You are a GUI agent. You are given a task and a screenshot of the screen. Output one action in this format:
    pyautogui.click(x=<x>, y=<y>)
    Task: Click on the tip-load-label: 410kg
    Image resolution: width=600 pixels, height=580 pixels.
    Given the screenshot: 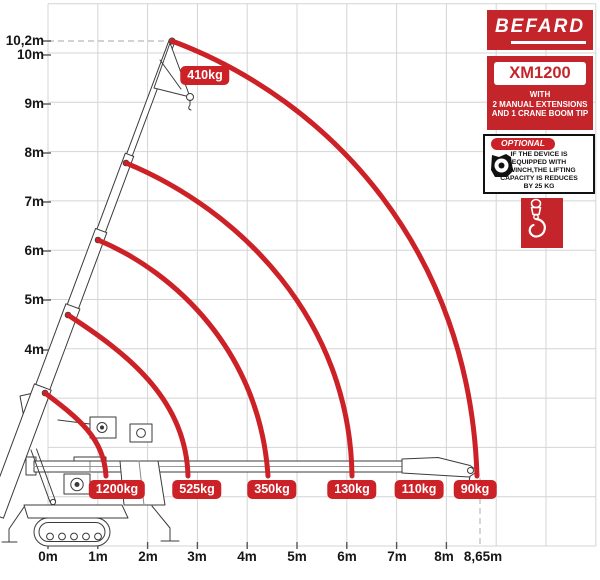 What is the action you would take?
    pyautogui.click(x=205, y=75)
    